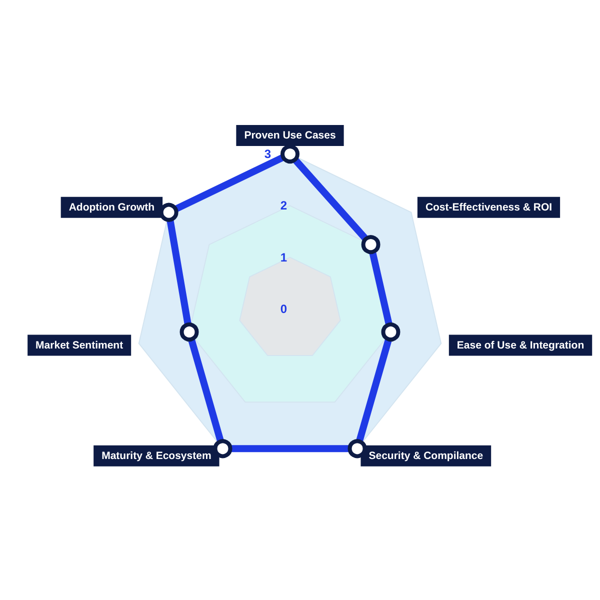 This screenshot has width=600, height=600. I want to click on spoke-label: Market Sentiment, so click(80, 345).